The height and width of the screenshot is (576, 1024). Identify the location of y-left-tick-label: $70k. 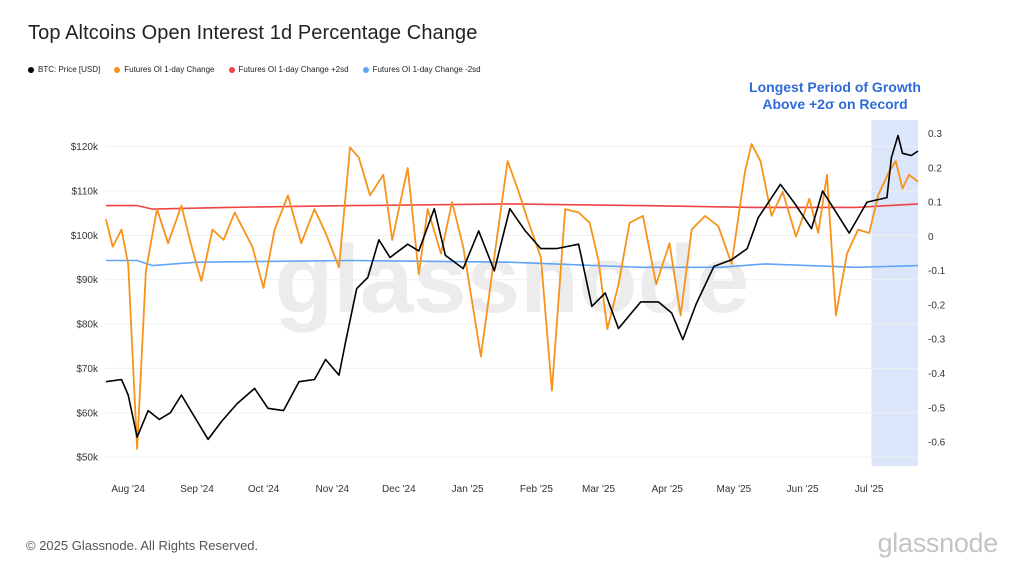
(87, 369).